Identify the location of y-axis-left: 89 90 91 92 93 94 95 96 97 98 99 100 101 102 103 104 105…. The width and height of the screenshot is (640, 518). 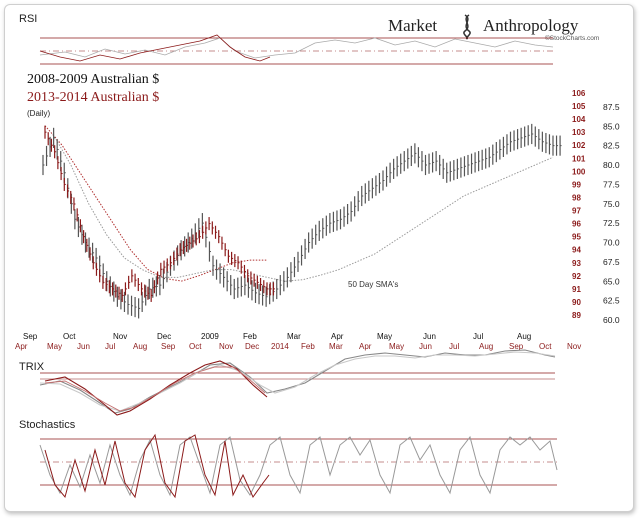
(579, 204).